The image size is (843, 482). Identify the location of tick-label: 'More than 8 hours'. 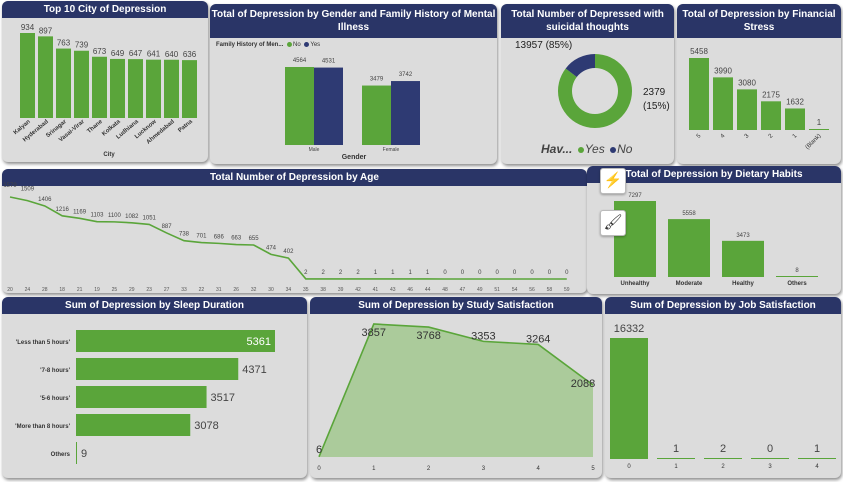
(42, 427).